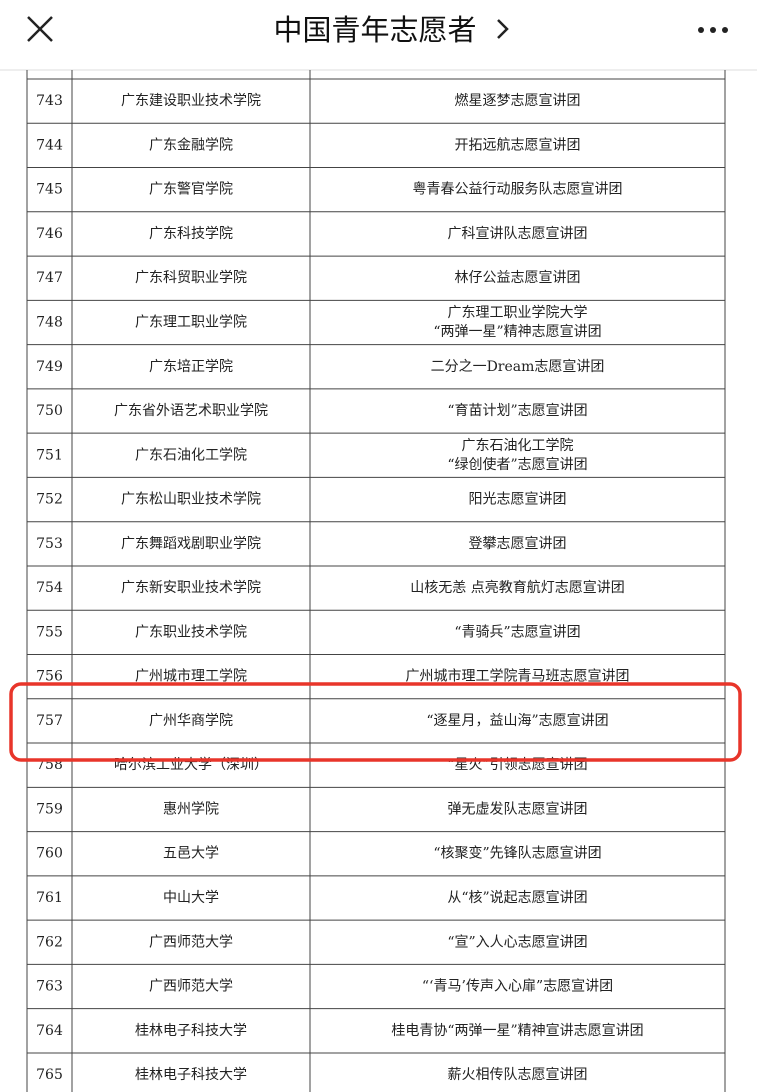  Describe the element at coordinates (374, 30) in the screenshot. I see `header-title: 中国青年志愿者` at that location.